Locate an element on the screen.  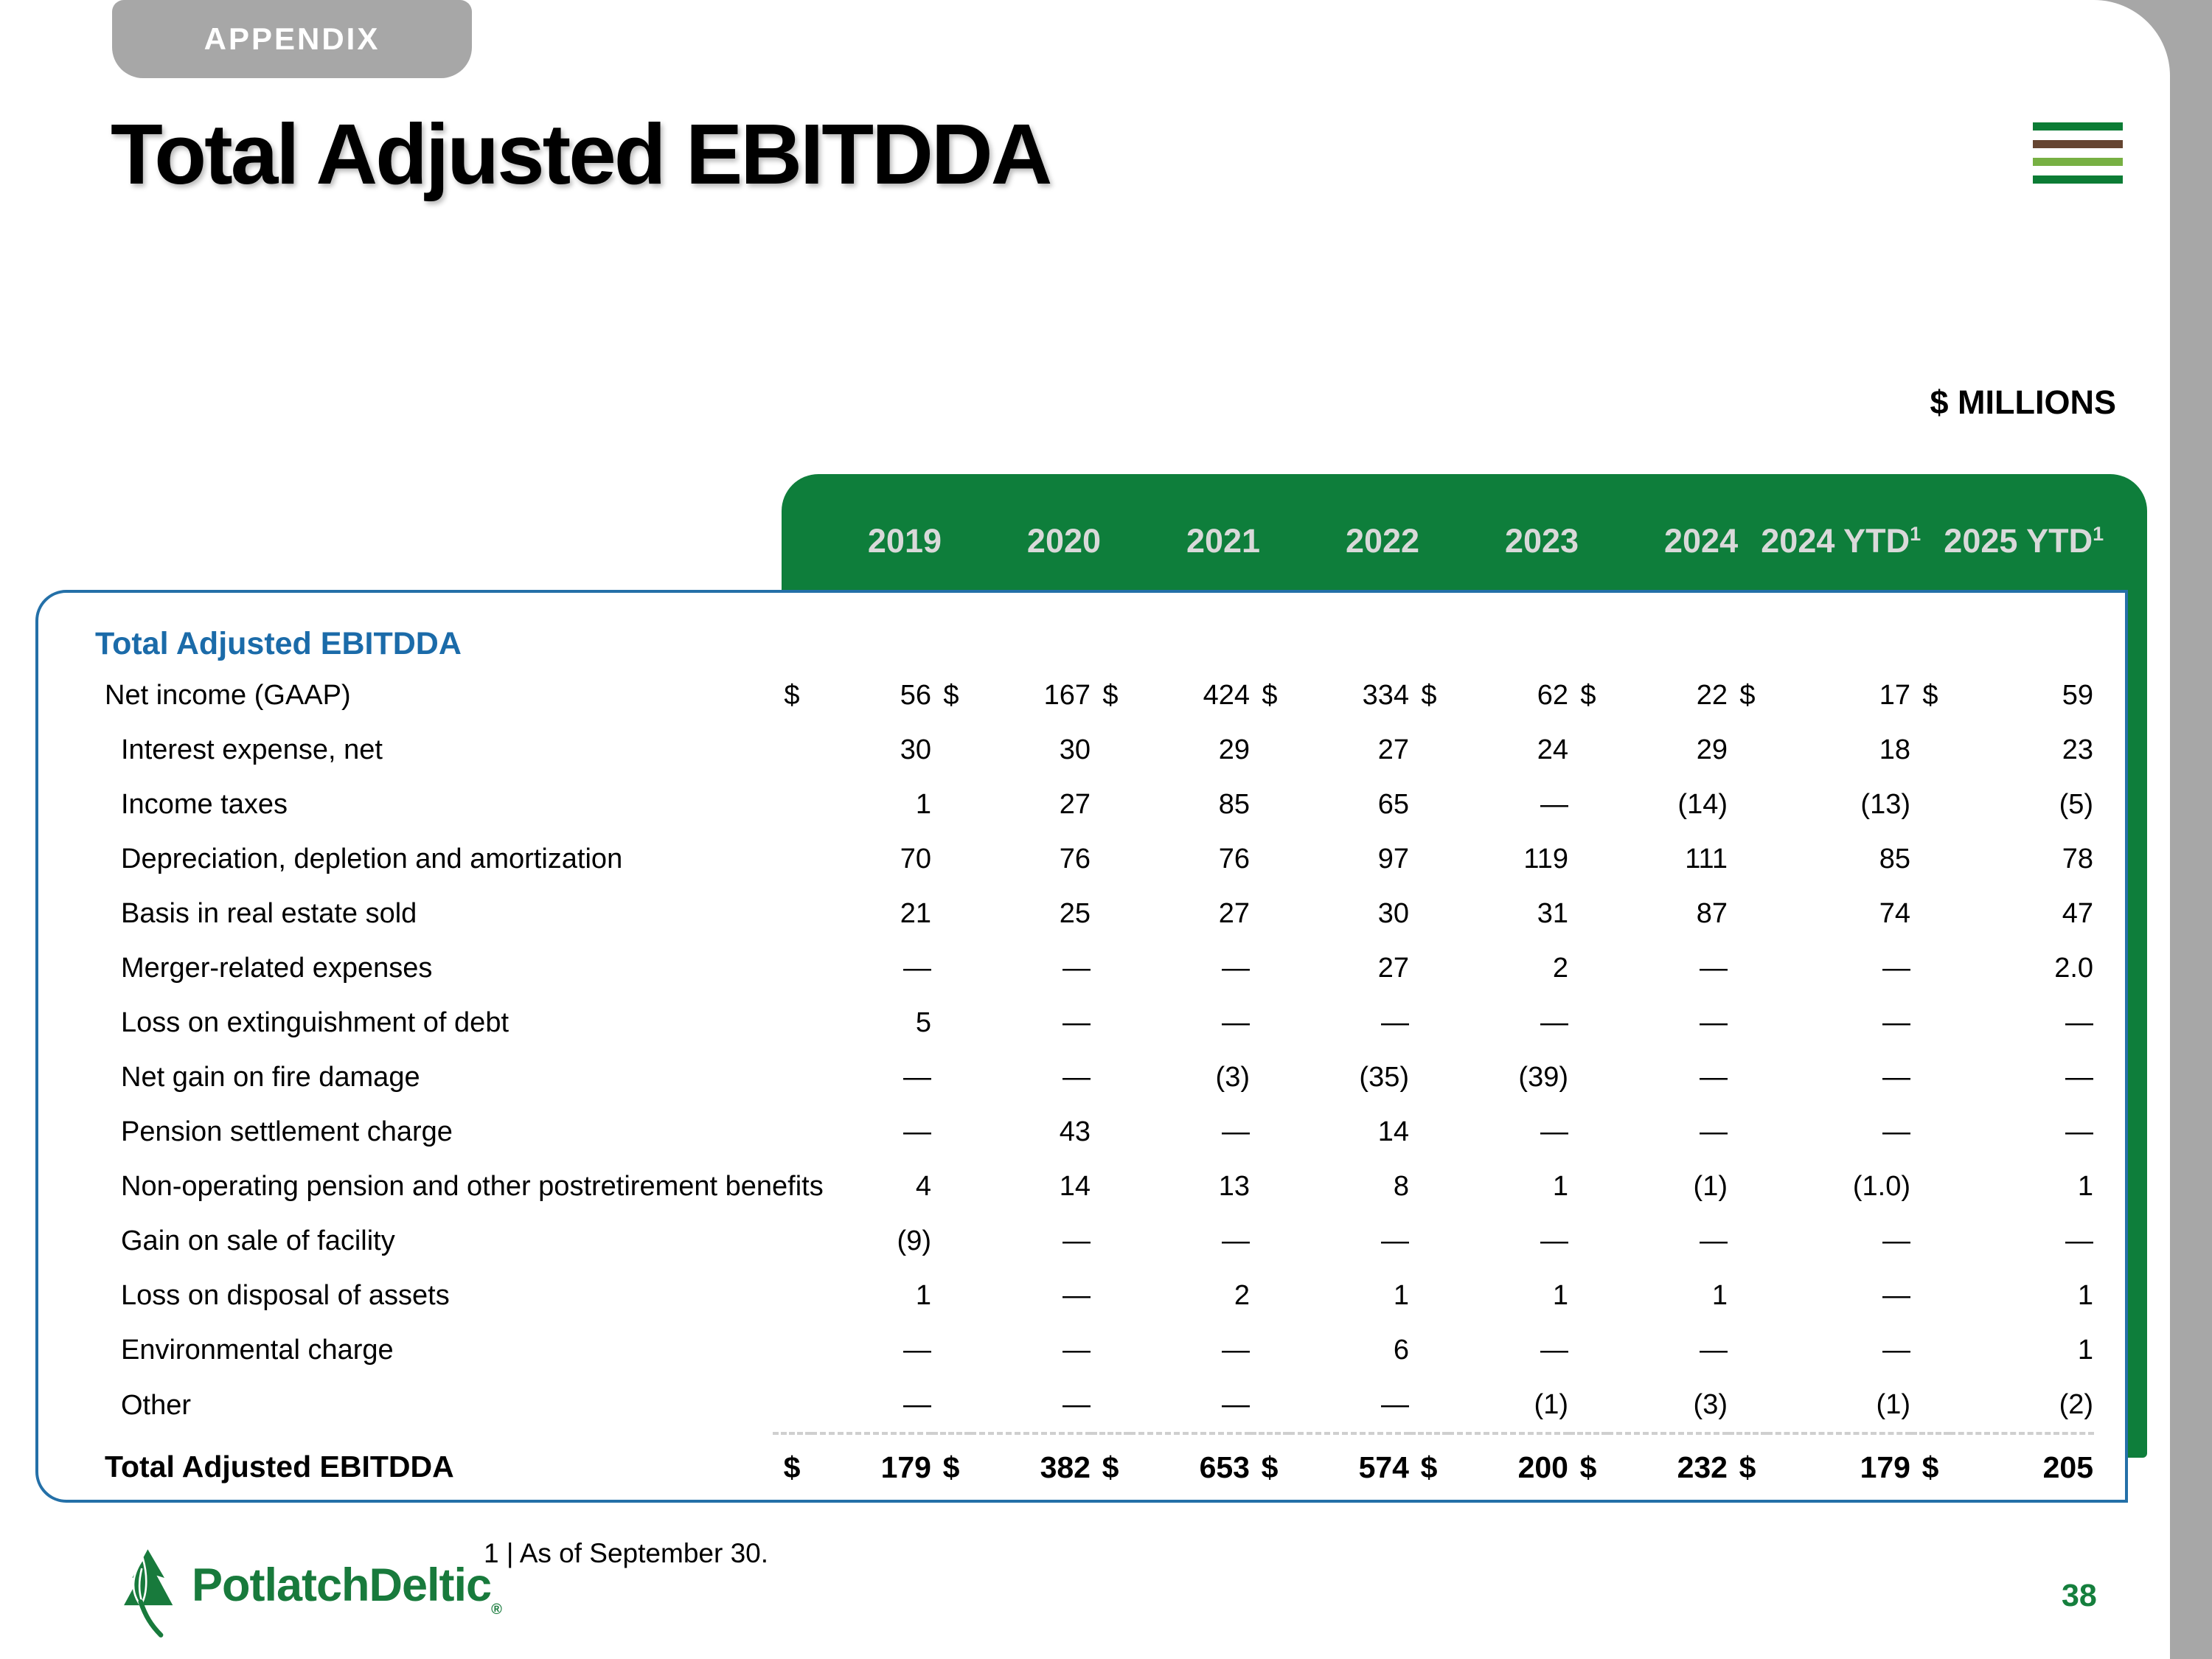
cell-value: 653 is located at coordinates (1190, 1466).